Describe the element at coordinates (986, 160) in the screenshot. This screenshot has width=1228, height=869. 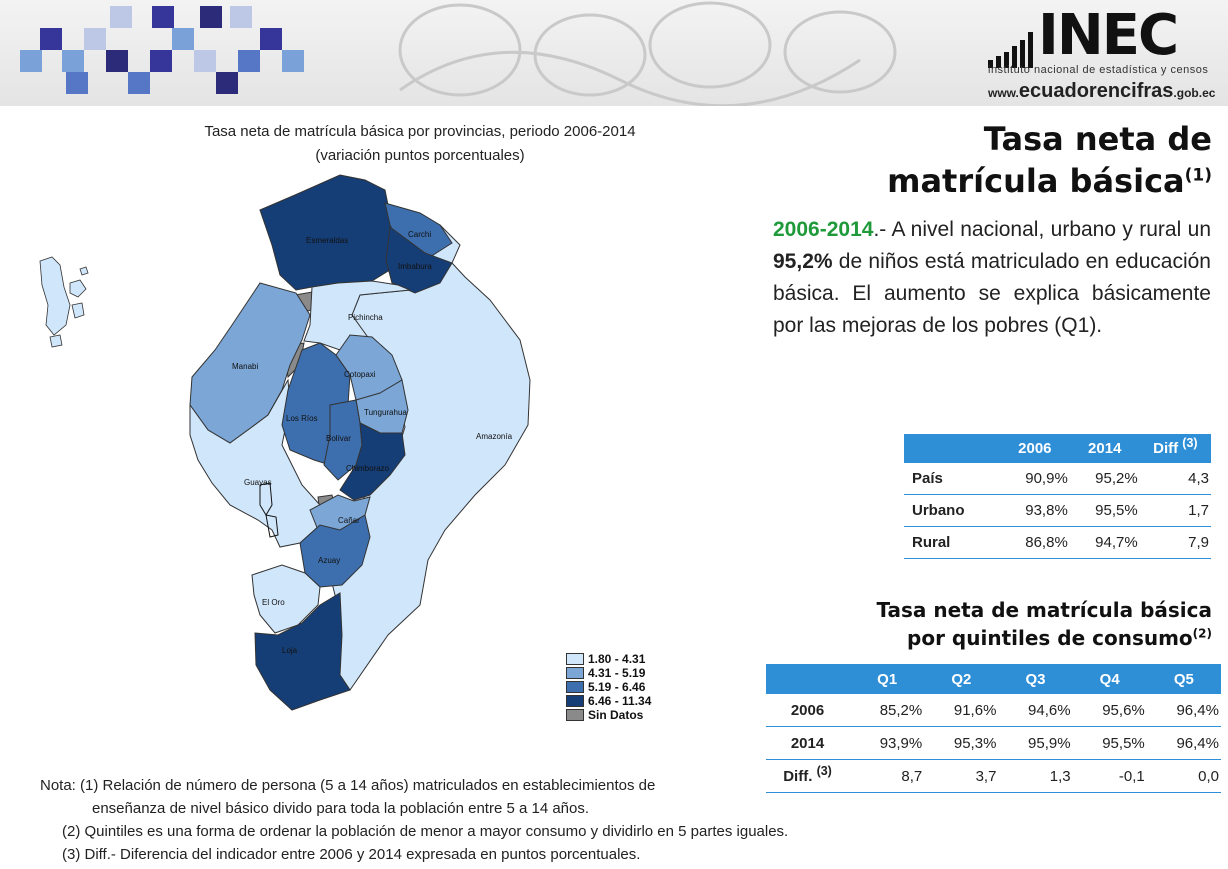
I see `page-title: Tasa neta de matrícula básica(1)` at that location.